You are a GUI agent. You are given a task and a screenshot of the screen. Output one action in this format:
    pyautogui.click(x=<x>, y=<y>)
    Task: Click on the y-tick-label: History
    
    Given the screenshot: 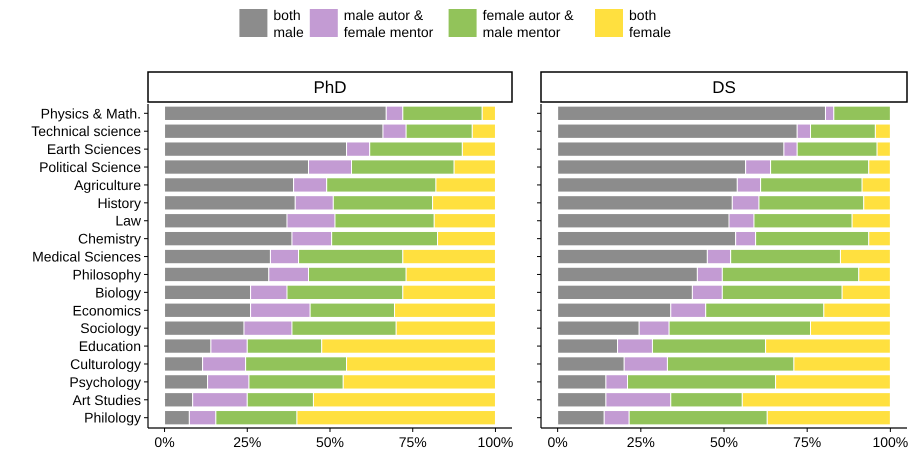 What is the action you would take?
    pyautogui.click(x=119, y=202)
    